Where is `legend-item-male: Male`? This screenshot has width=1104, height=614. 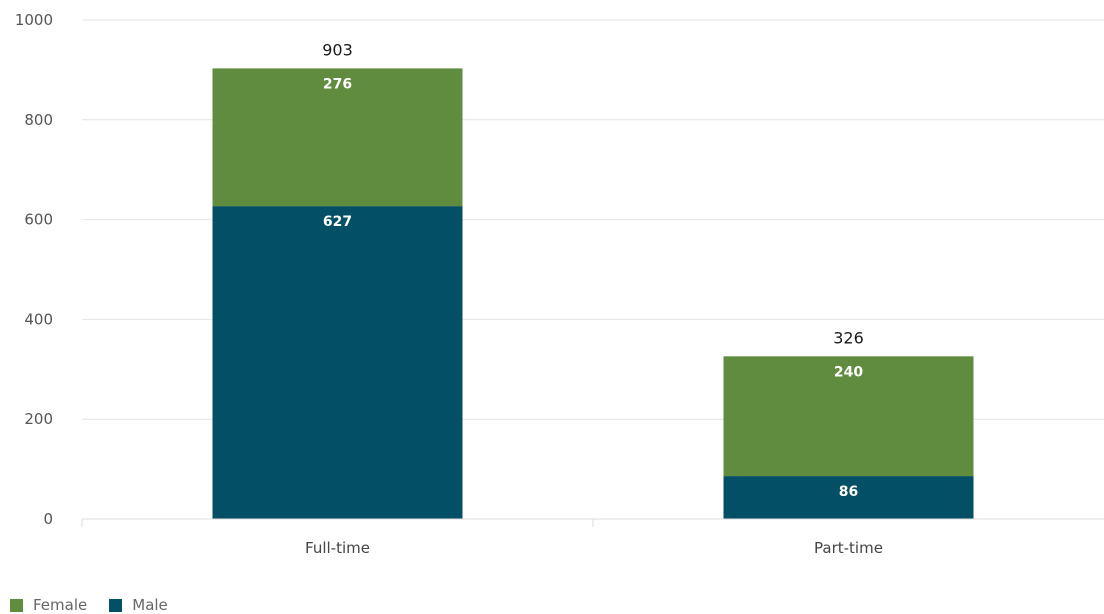 legend-item-male: Male is located at coordinates (138, 605).